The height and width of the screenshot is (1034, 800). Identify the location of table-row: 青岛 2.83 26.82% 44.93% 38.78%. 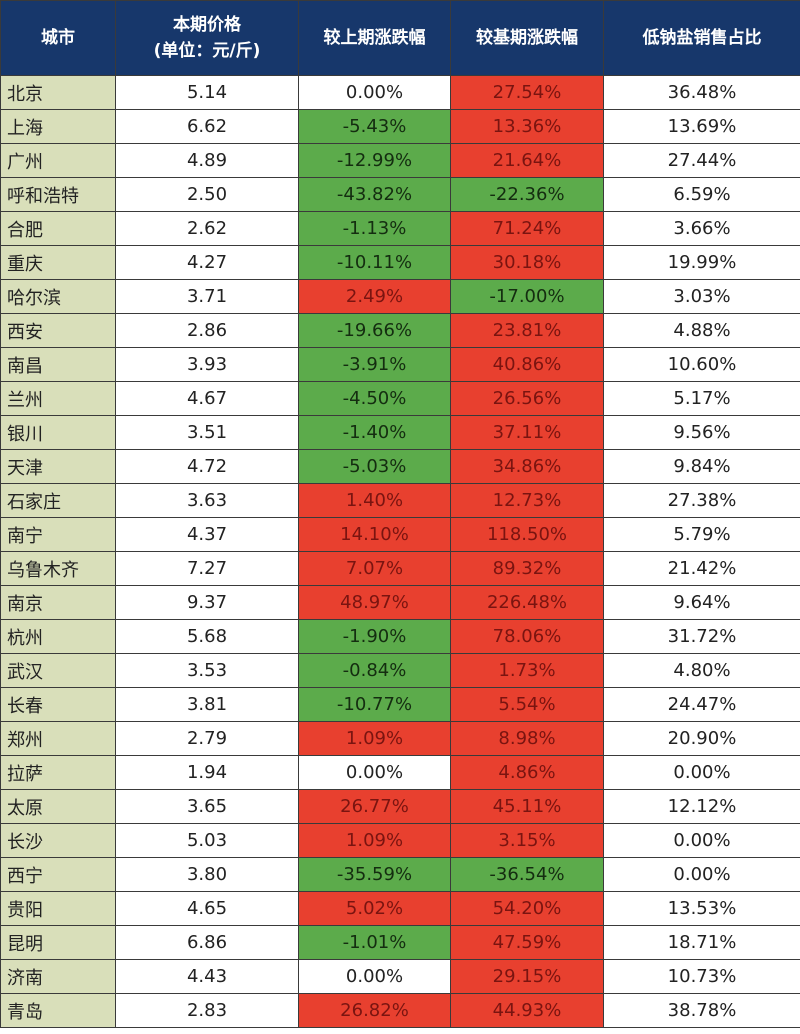
(400, 1010).